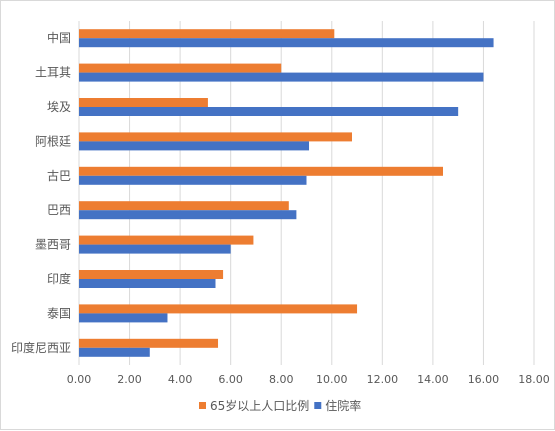  What do you see at coordinates (53, 245) in the screenshot?
I see `category-label: 墨西哥` at bounding box center [53, 245].